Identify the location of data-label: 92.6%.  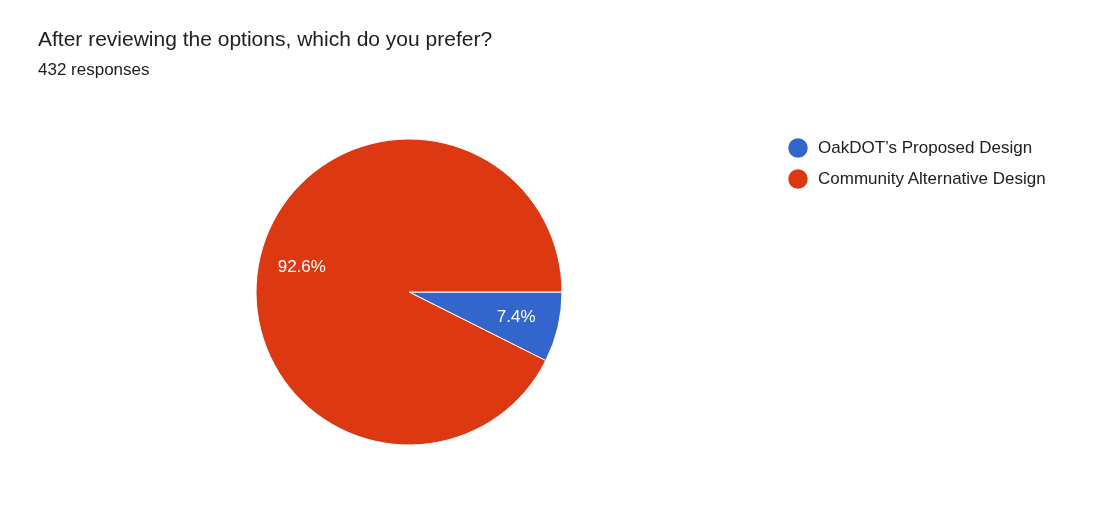
(301, 266).